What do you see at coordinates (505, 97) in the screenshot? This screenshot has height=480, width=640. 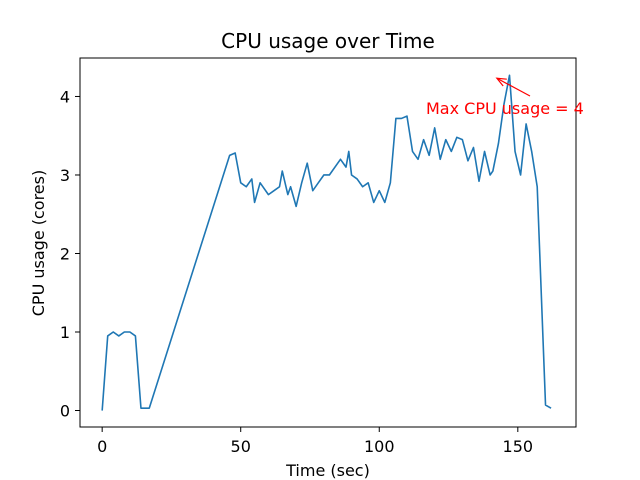 I see `annotation-group: Max CPU usage = 4` at bounding box center [505, 97].